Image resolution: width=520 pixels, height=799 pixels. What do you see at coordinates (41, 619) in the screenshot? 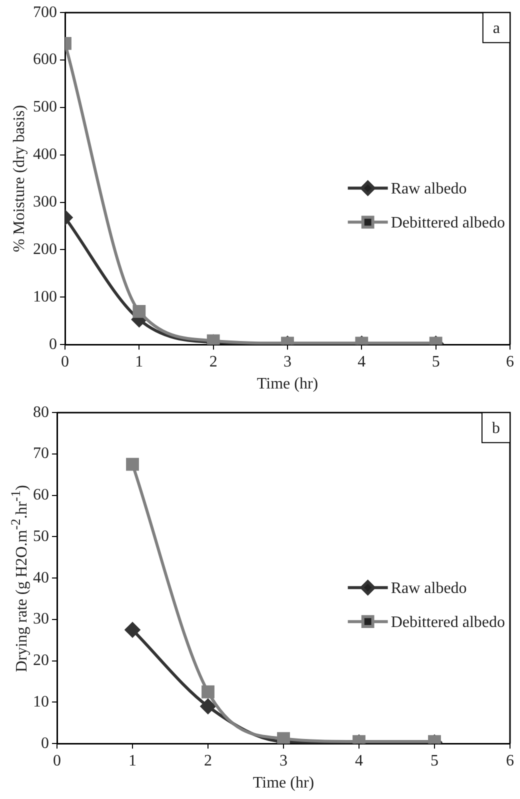
I see `y-tick-label: 30` at bounding box center [41, 619].